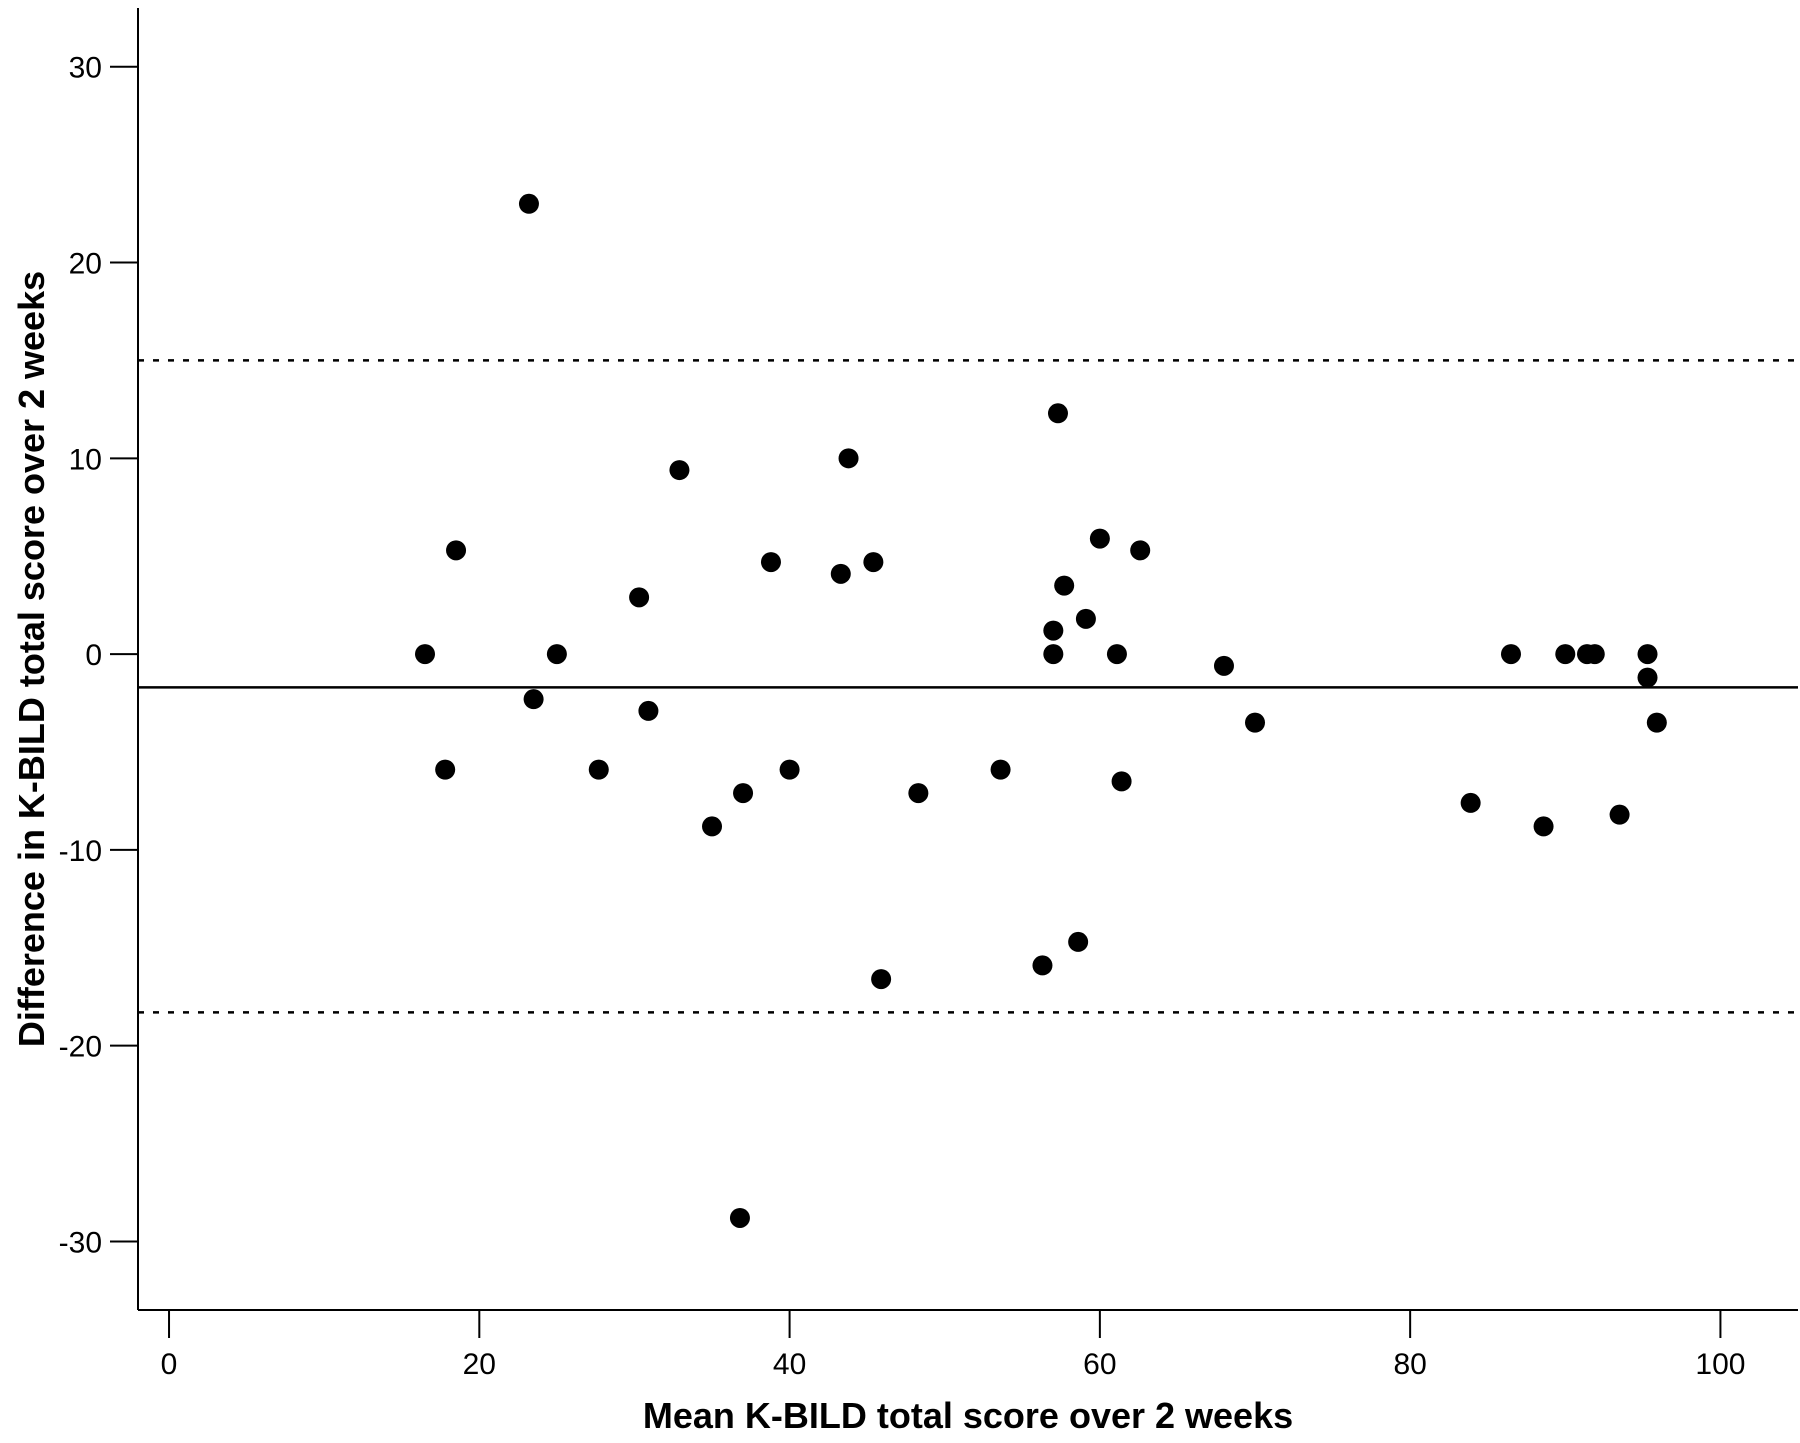 This screenshot has width=1800, height=1443. Describe the element at coordinates (169, 1364) in the screenshot. I see `x-tick-label: 0` at that location.